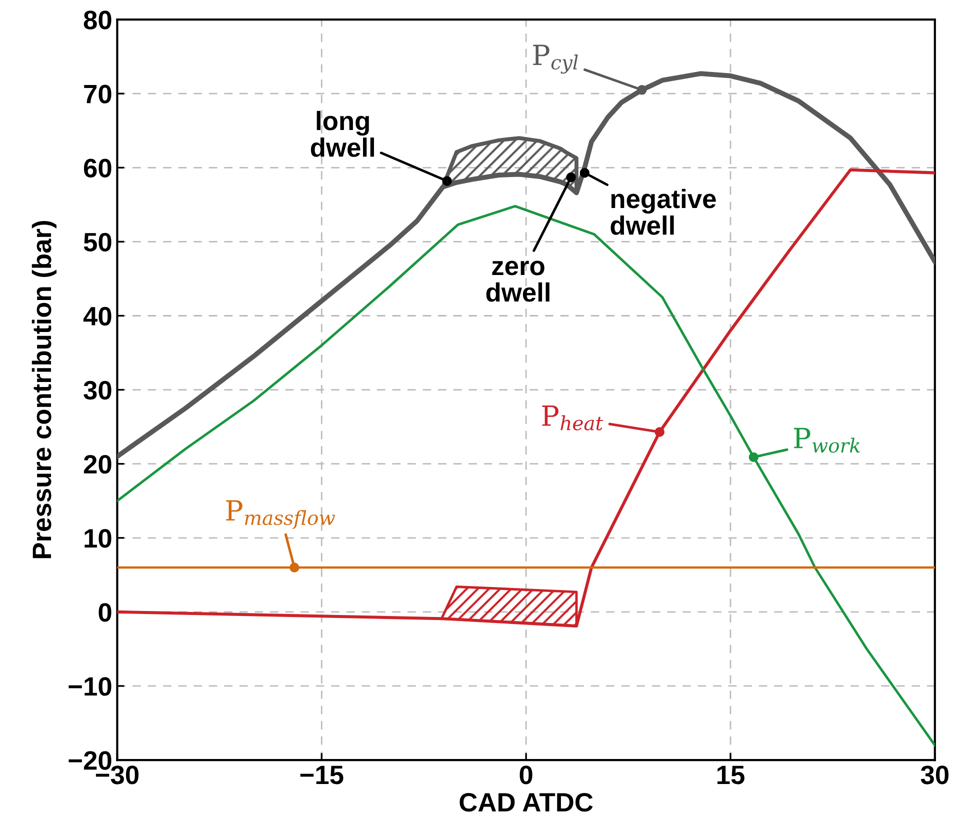  I want to click on annotation: P$_{work}$, so click(827, 440).